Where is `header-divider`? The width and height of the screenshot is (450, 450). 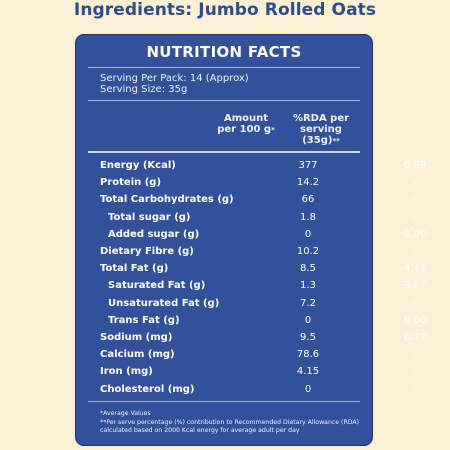 header-divider is located at coordinates (224, 152).